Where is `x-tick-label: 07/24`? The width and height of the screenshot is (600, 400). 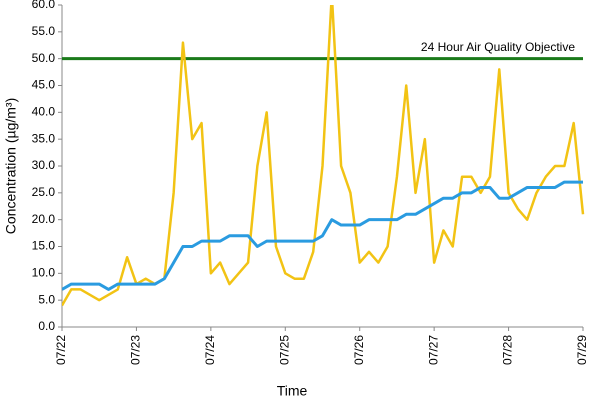 x-tick-label: 07/24 is located at coordinates (210, 350).